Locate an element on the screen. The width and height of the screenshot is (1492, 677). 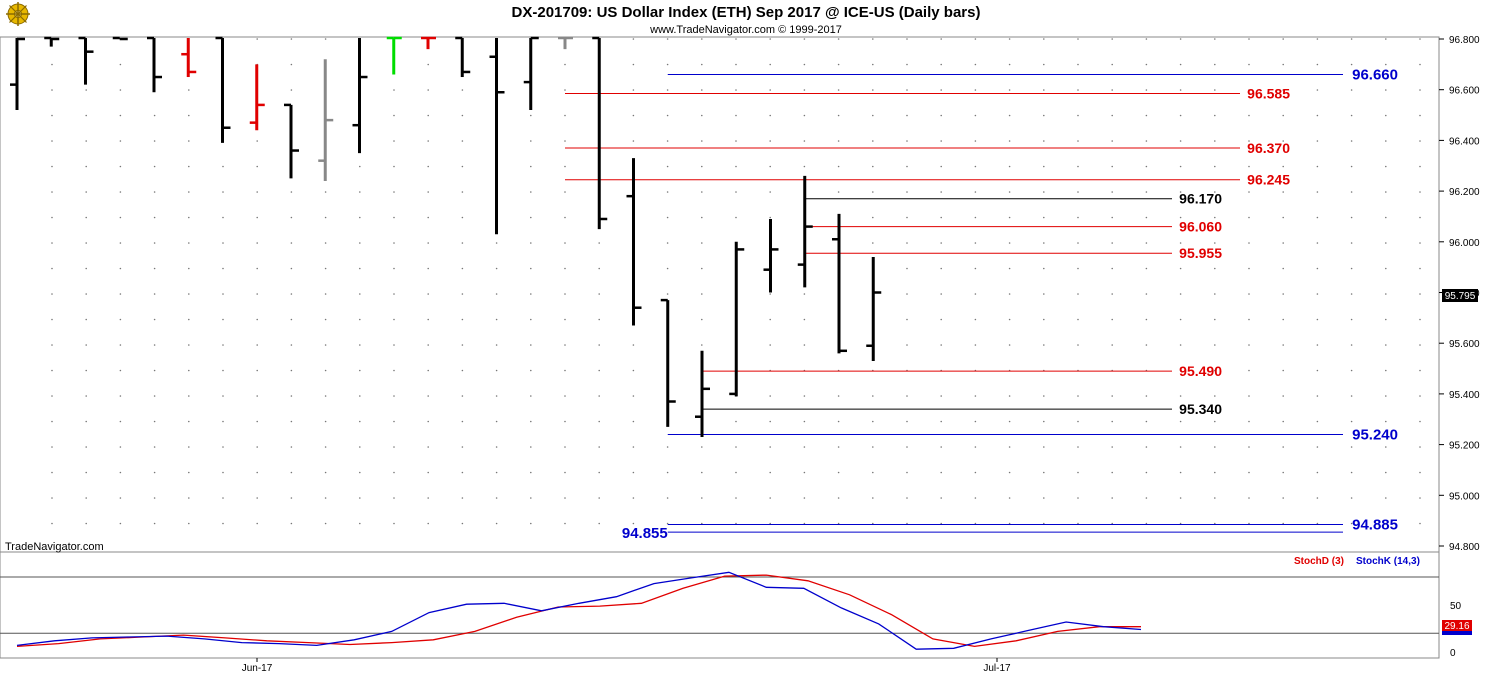
stoch-value-badge is located at coordinates (1457, 625).